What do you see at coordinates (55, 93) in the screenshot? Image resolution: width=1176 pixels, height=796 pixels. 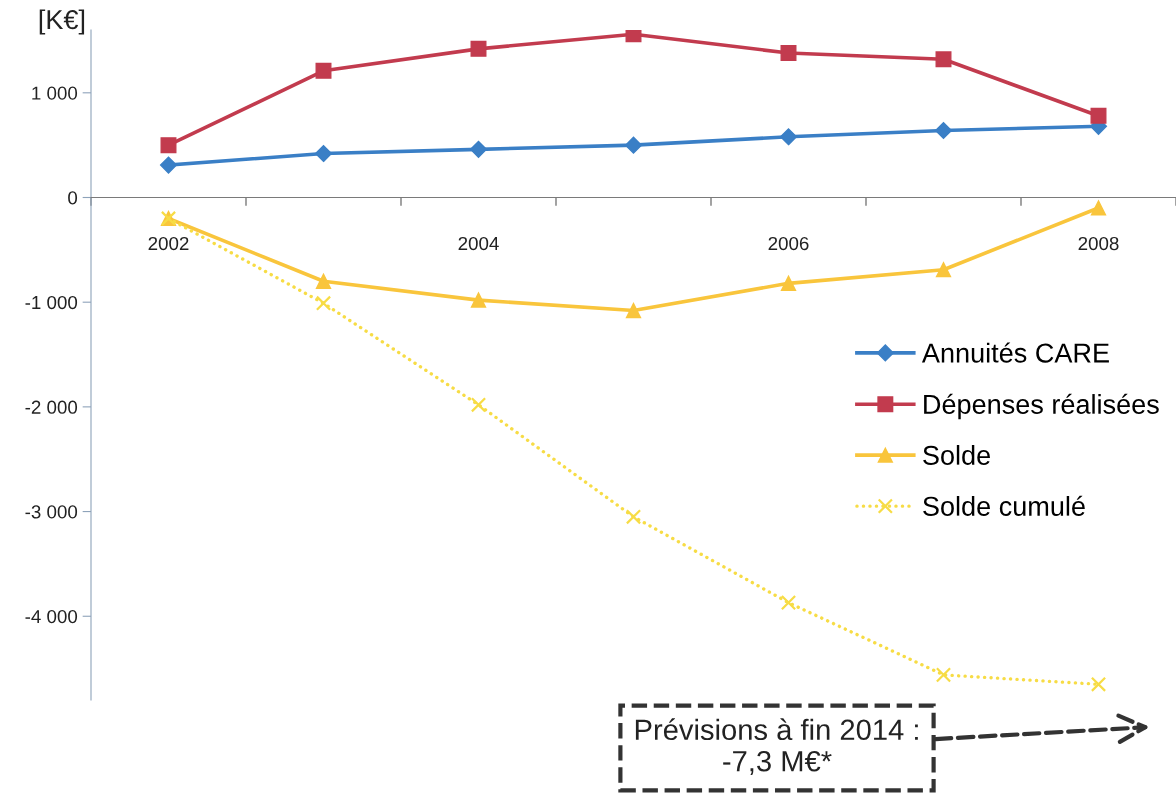 I see `y-tick-label: 1 000` at bounding box center [55, 93].